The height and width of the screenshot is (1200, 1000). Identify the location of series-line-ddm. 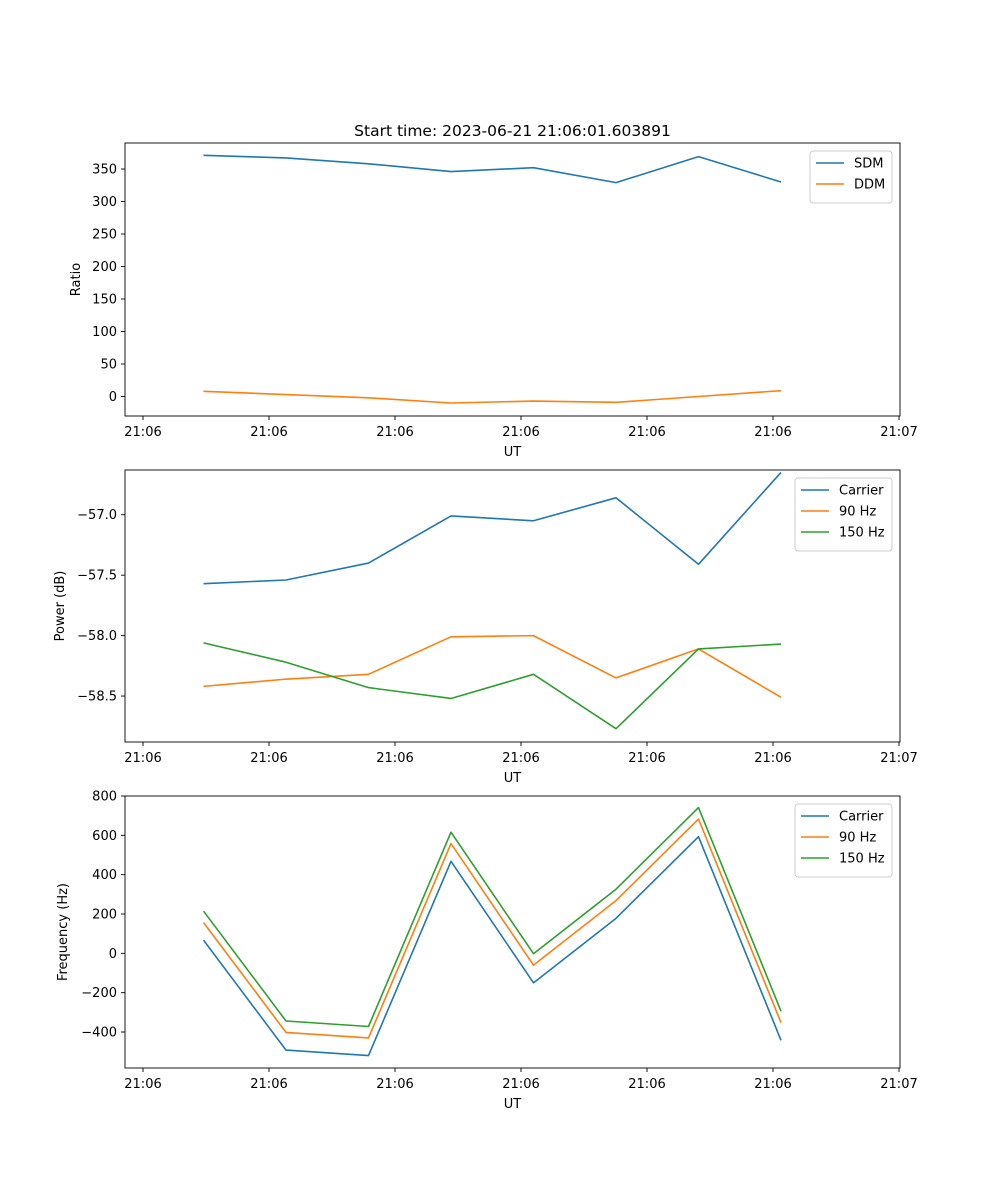
(492, 396).